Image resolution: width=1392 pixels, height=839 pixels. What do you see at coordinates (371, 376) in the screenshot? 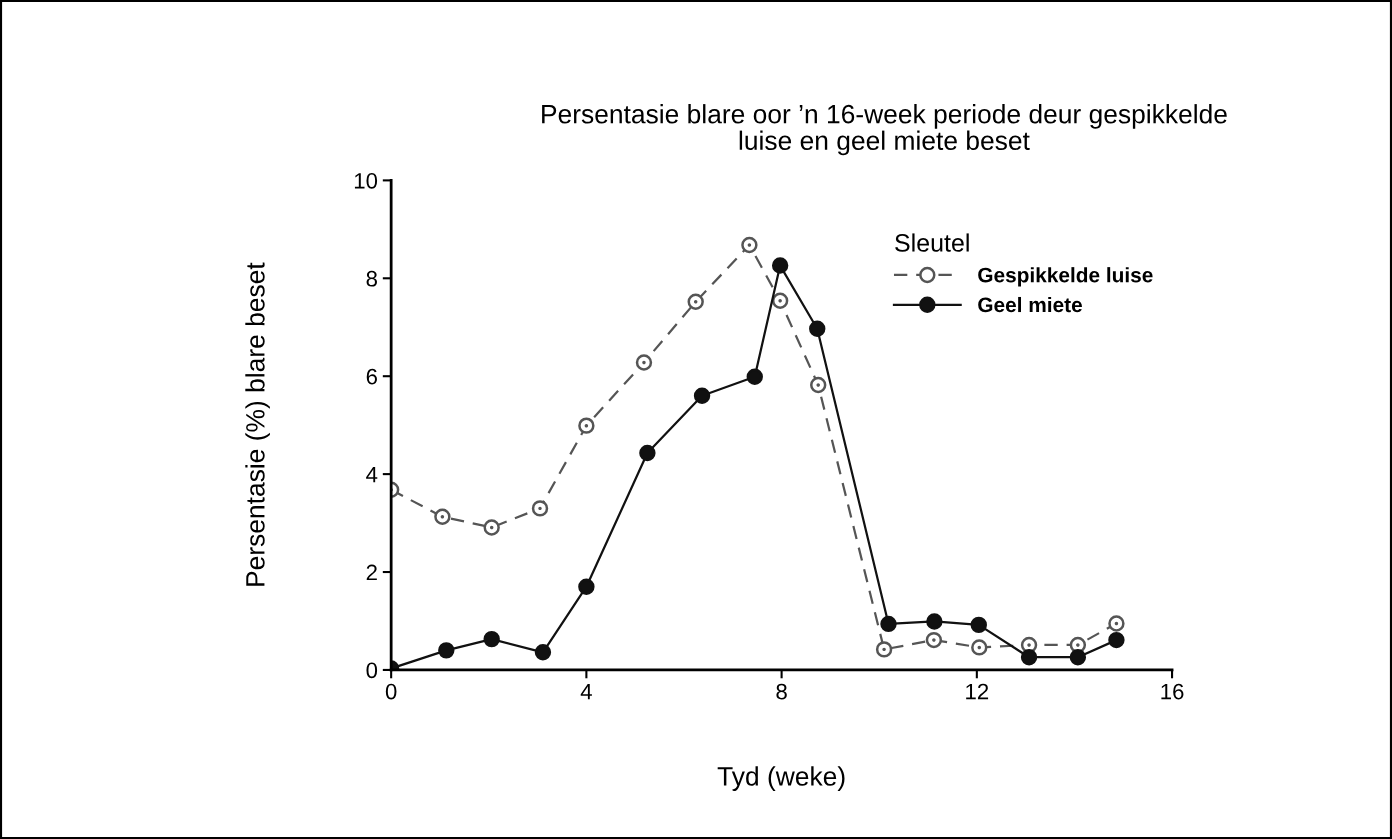
I see `y-tick-label: 6` at bounding box center [371, 376].